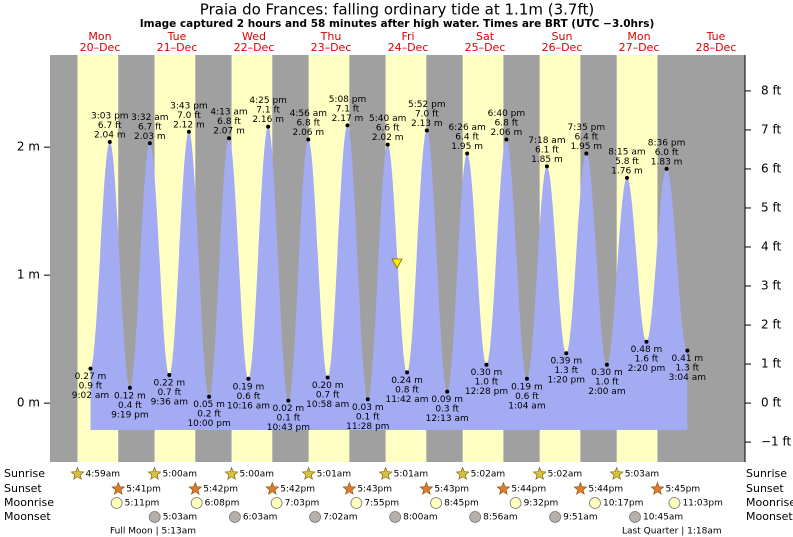 This screenshot has width=793, height=537. Describe the element at coordinates (769, 502) in the screenshot. I see `row-label: Moonrise` at that location.